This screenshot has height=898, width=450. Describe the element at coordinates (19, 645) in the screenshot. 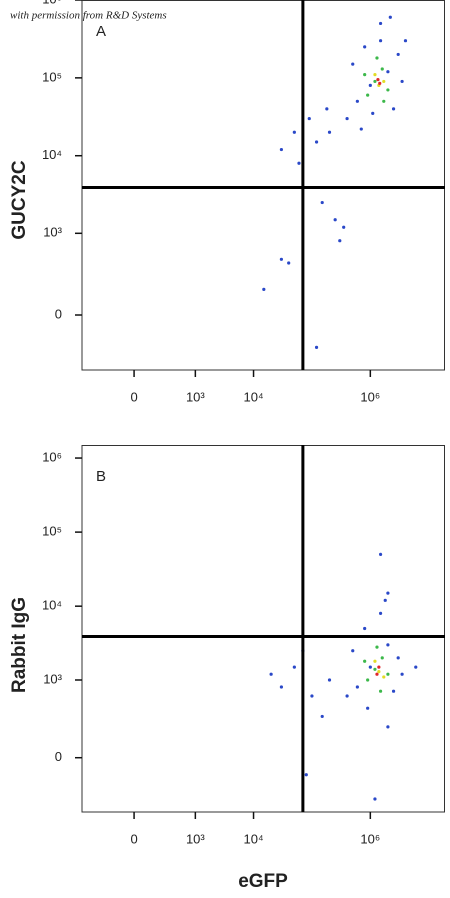

I see `y-axis-label: Rabbit IgG` at that location.